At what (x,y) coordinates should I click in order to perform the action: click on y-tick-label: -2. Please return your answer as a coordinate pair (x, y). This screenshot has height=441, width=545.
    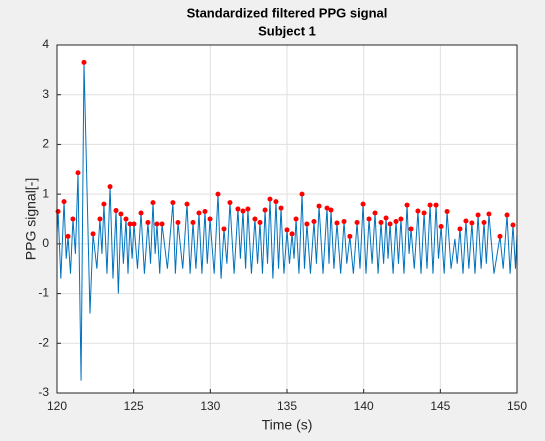
    Looking at the image, I should click on (43, 342).